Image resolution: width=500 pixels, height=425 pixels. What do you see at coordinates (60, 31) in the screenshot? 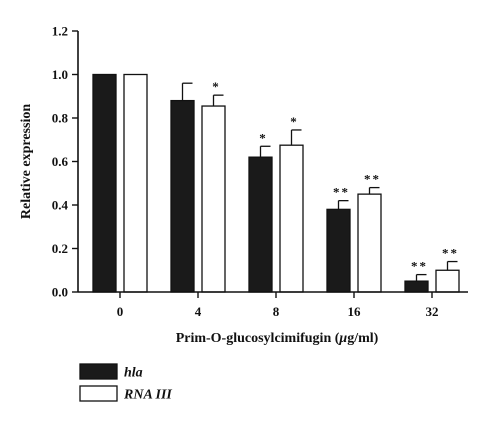
I see `y-tick-label: 1.2` at bounding box center [60, 31].